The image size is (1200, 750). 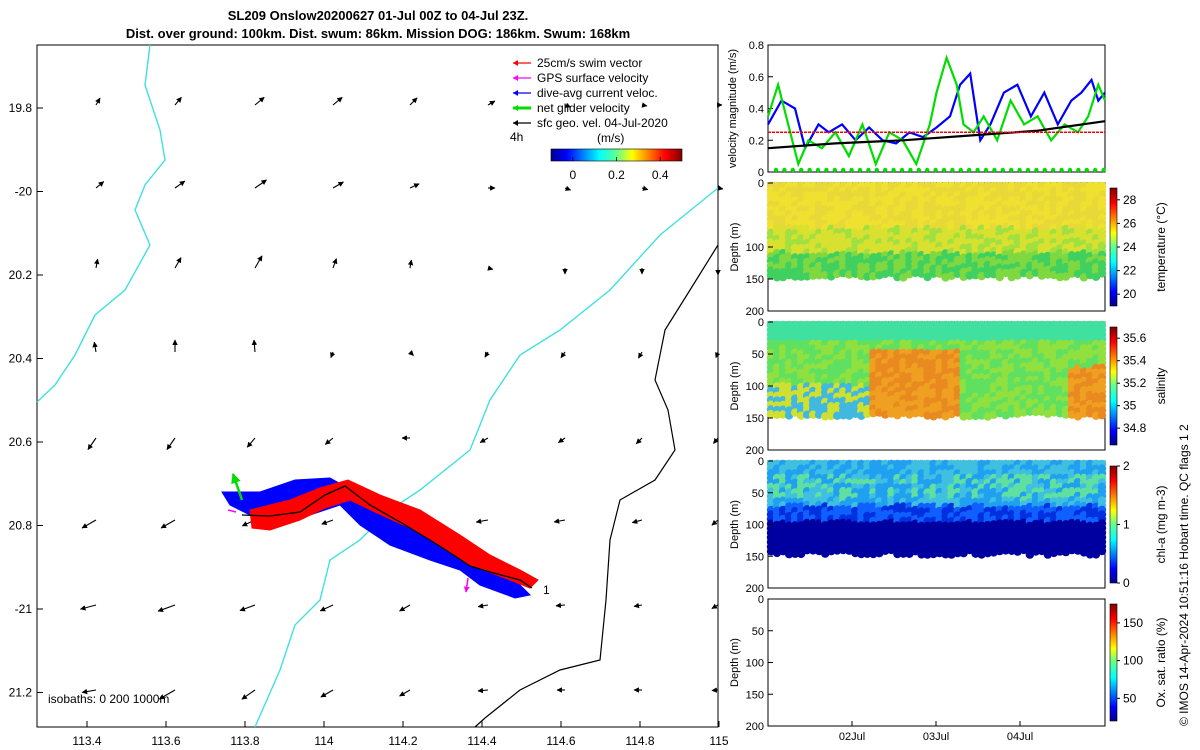 What do you see at coordinates (572, 175) in the screenshot?
I see `colorbar-tick-label: 0` at bounding box center [572, 175].